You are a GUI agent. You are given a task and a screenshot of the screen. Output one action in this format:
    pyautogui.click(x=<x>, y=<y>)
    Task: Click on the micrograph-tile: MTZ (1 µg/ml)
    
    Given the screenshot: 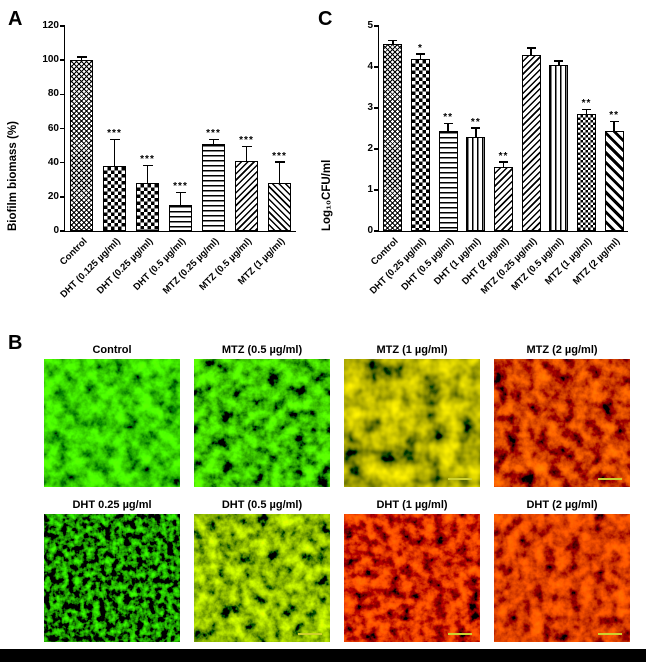 What is the action you would take?
    pyautogui.click(x=412, y=415)
    